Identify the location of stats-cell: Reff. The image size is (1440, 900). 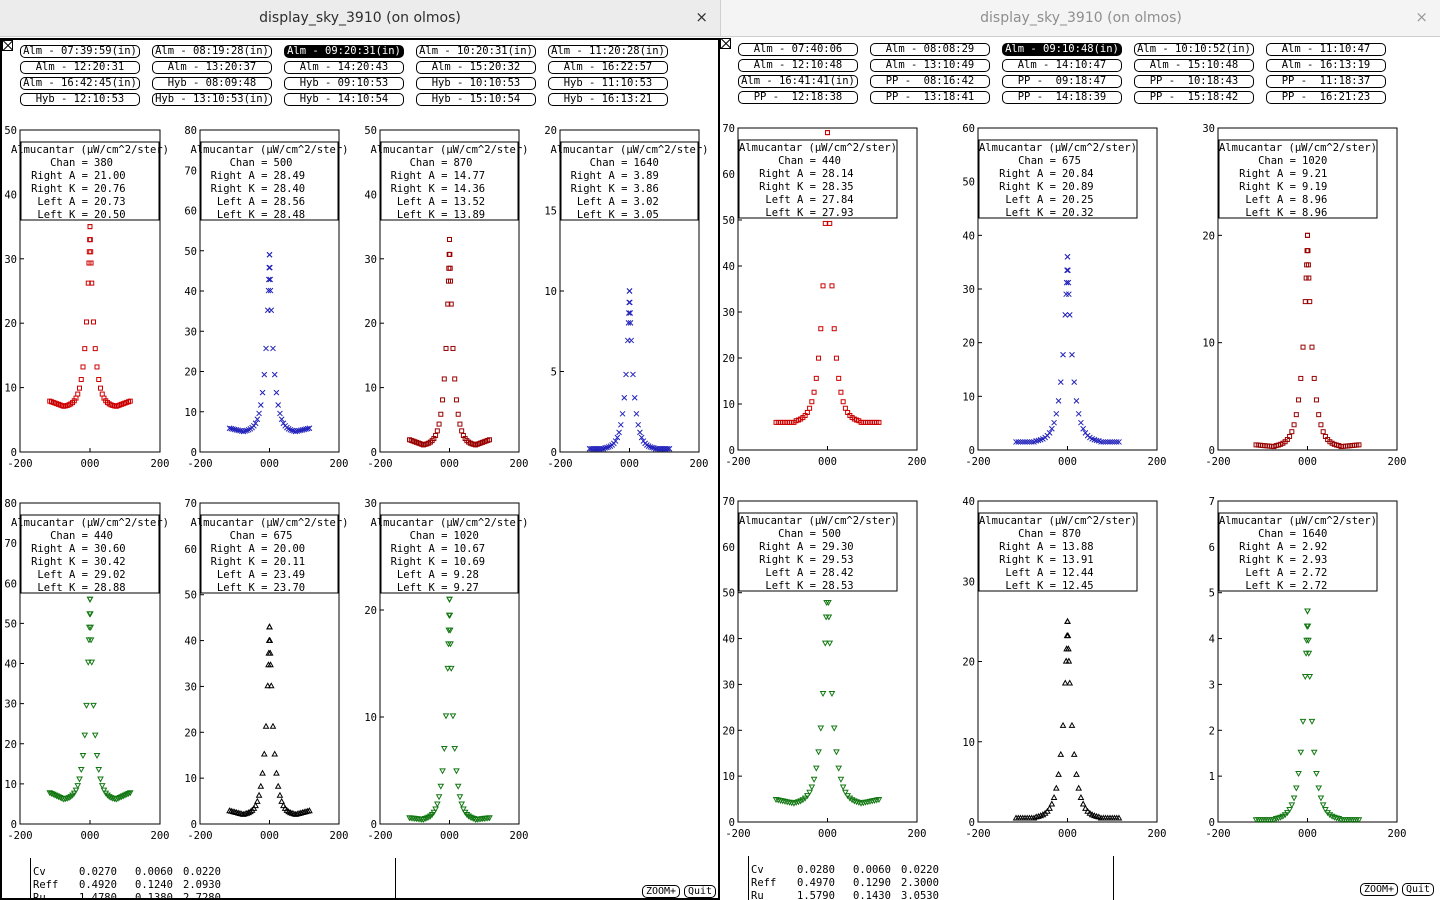
(46, 885).